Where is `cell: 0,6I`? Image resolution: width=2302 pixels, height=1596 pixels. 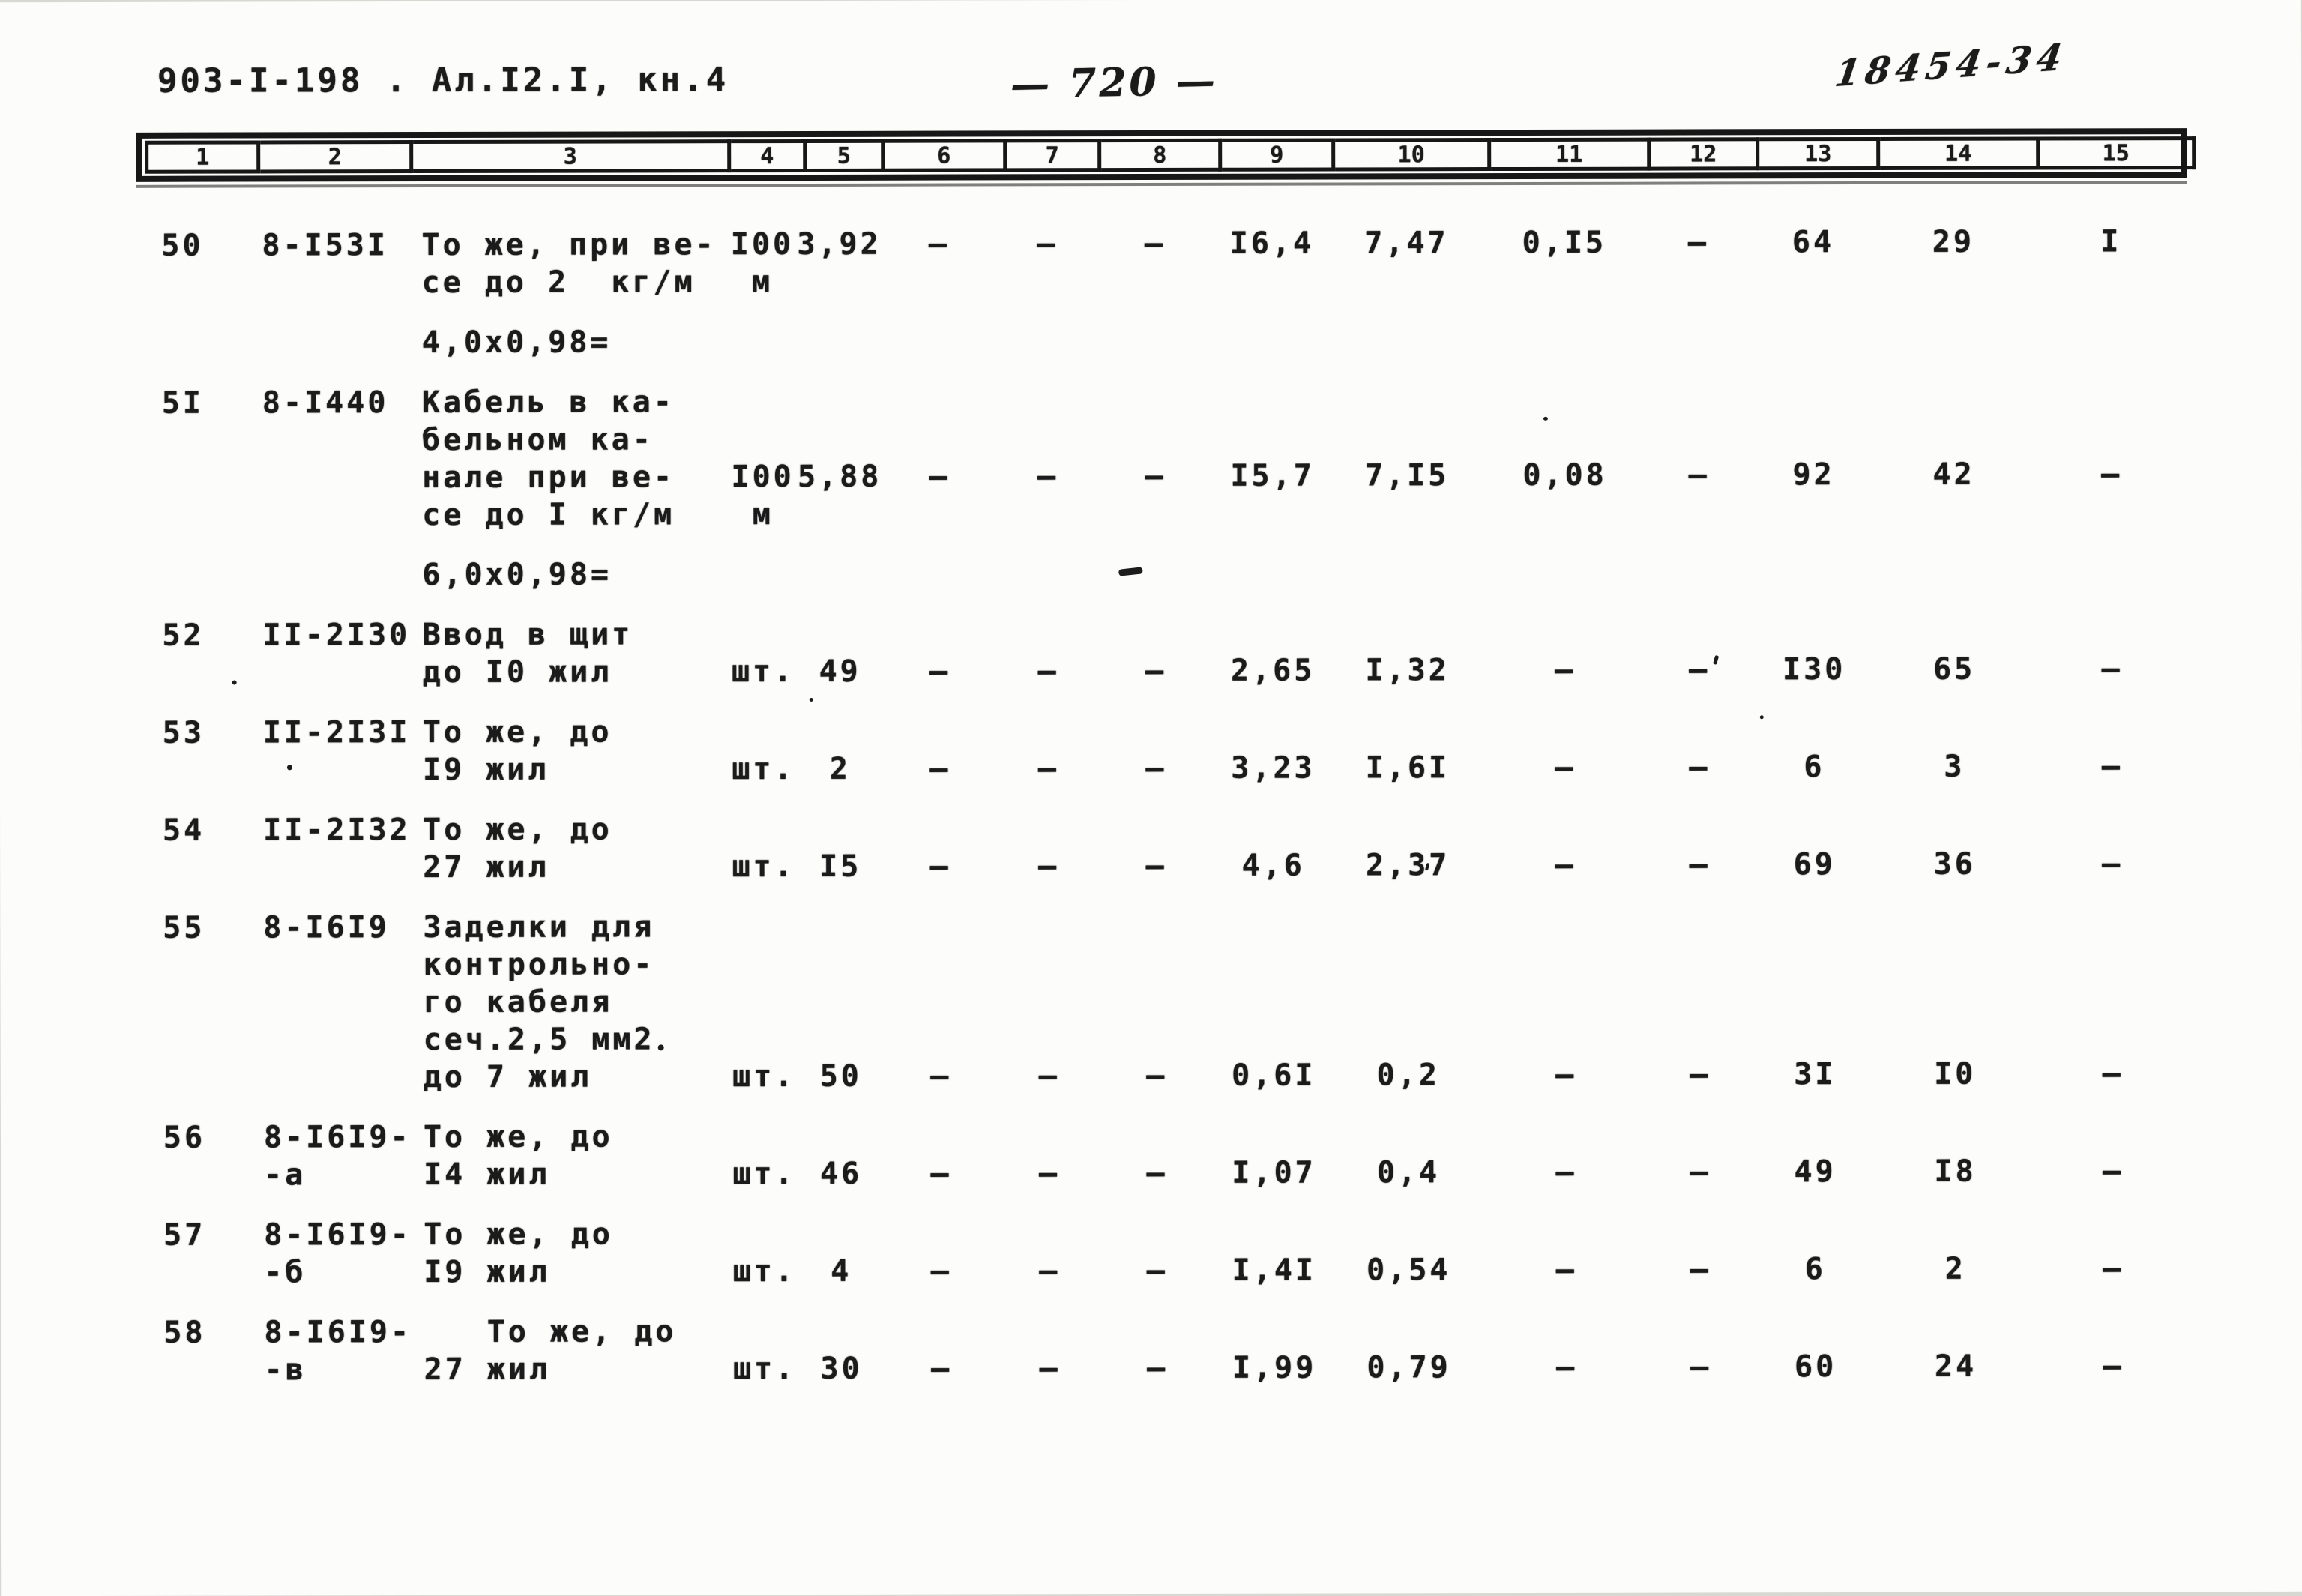
cell: 0,6I is located at coordinates (1274, 1075).